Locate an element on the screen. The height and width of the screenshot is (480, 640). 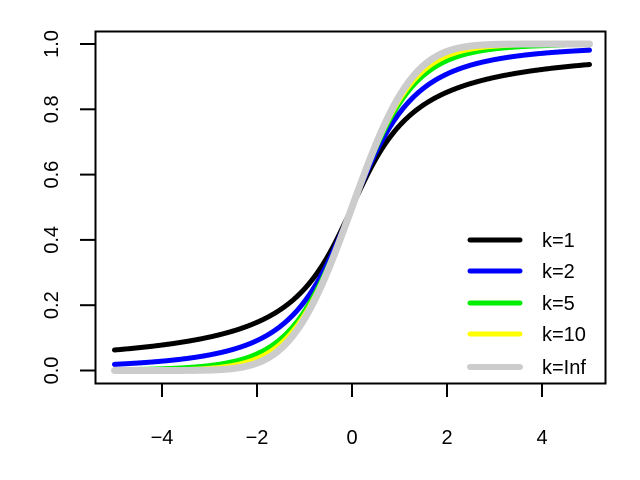
legend-label: k=10 is located at coordinates (564, 335).